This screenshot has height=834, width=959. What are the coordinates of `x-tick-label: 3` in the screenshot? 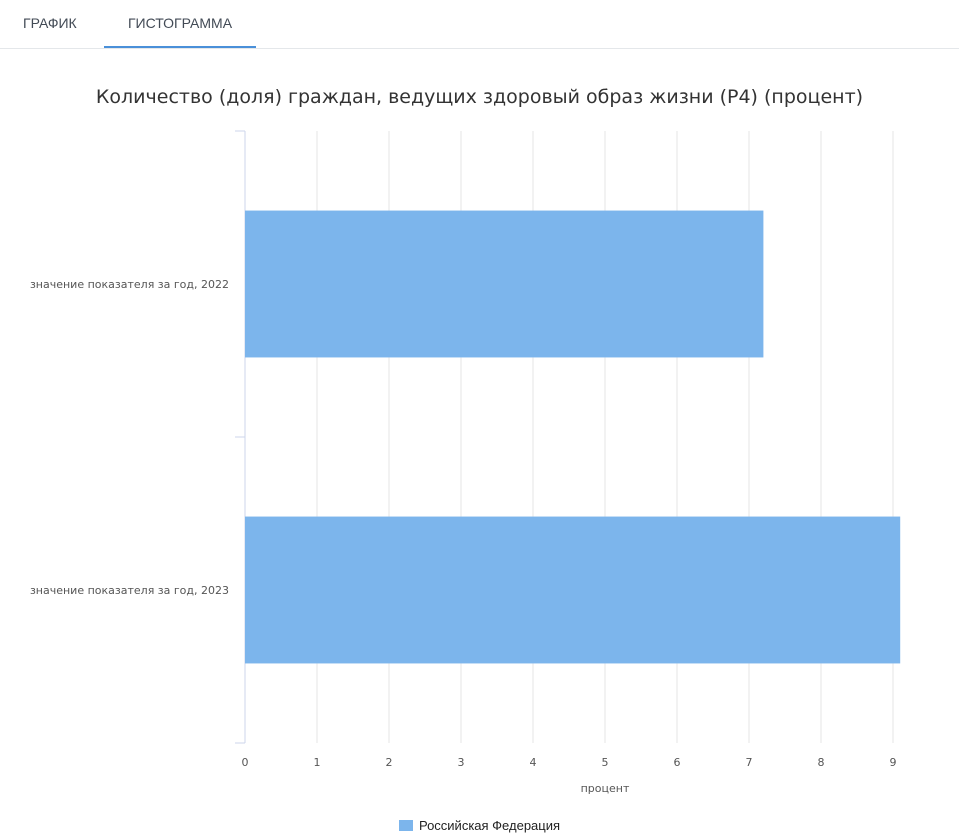 It's located at (461, 762).